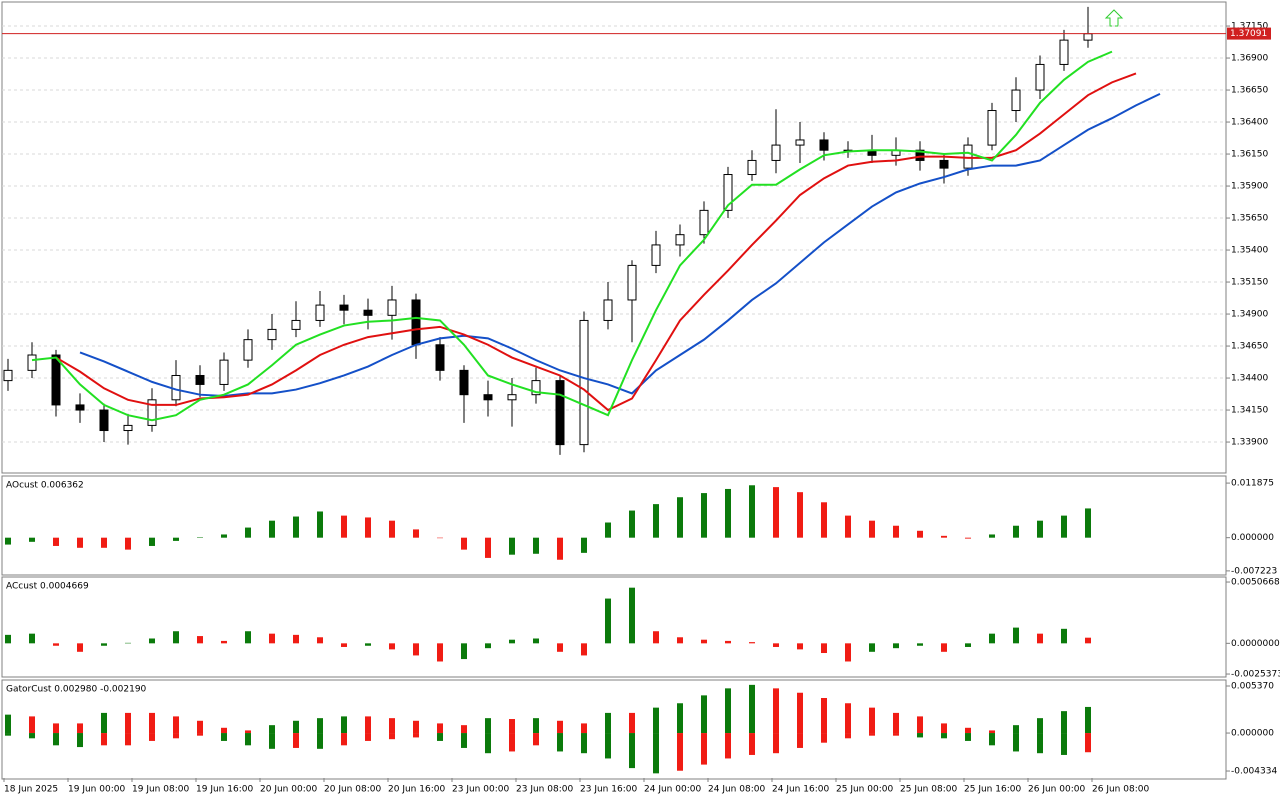  Describe the element at coordinates (1249, 411) in the screenshot. I see `y-tick-label: 1.34150` at that location.